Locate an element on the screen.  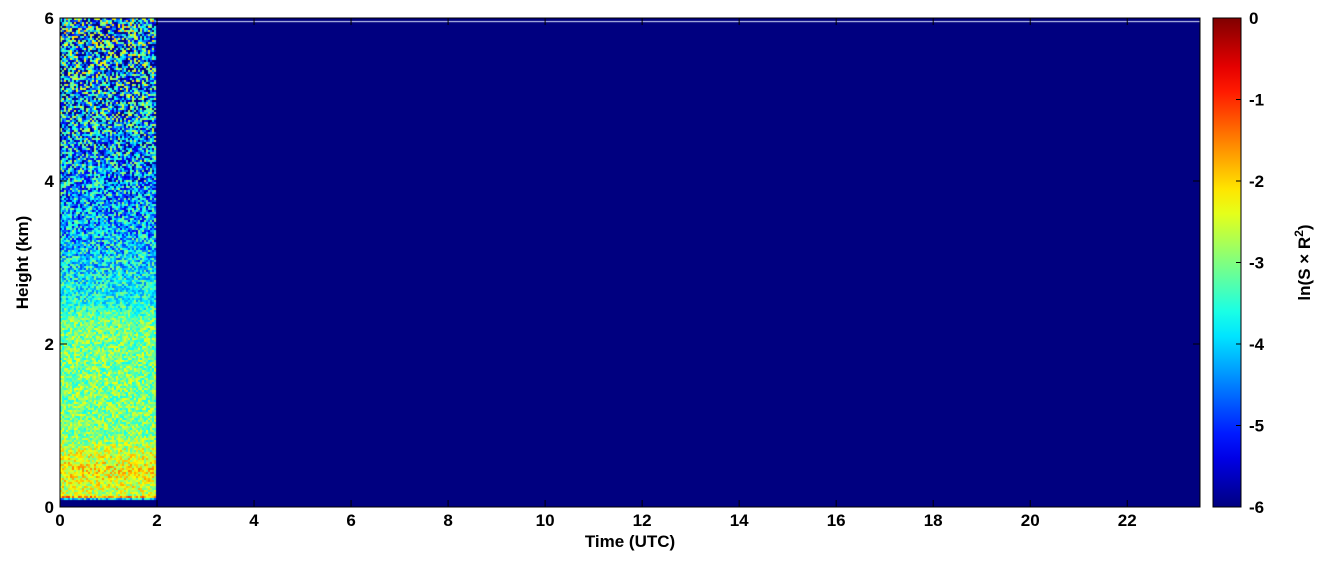
x-tick-label: 10 is located at coordinates (545, 520).